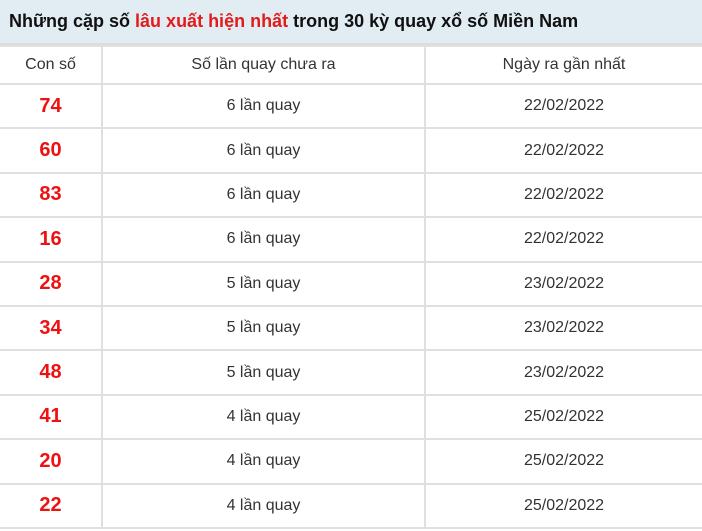 This screenshot has height=531, width=702. I want to click on number-cell: 28, so click(51, 283).